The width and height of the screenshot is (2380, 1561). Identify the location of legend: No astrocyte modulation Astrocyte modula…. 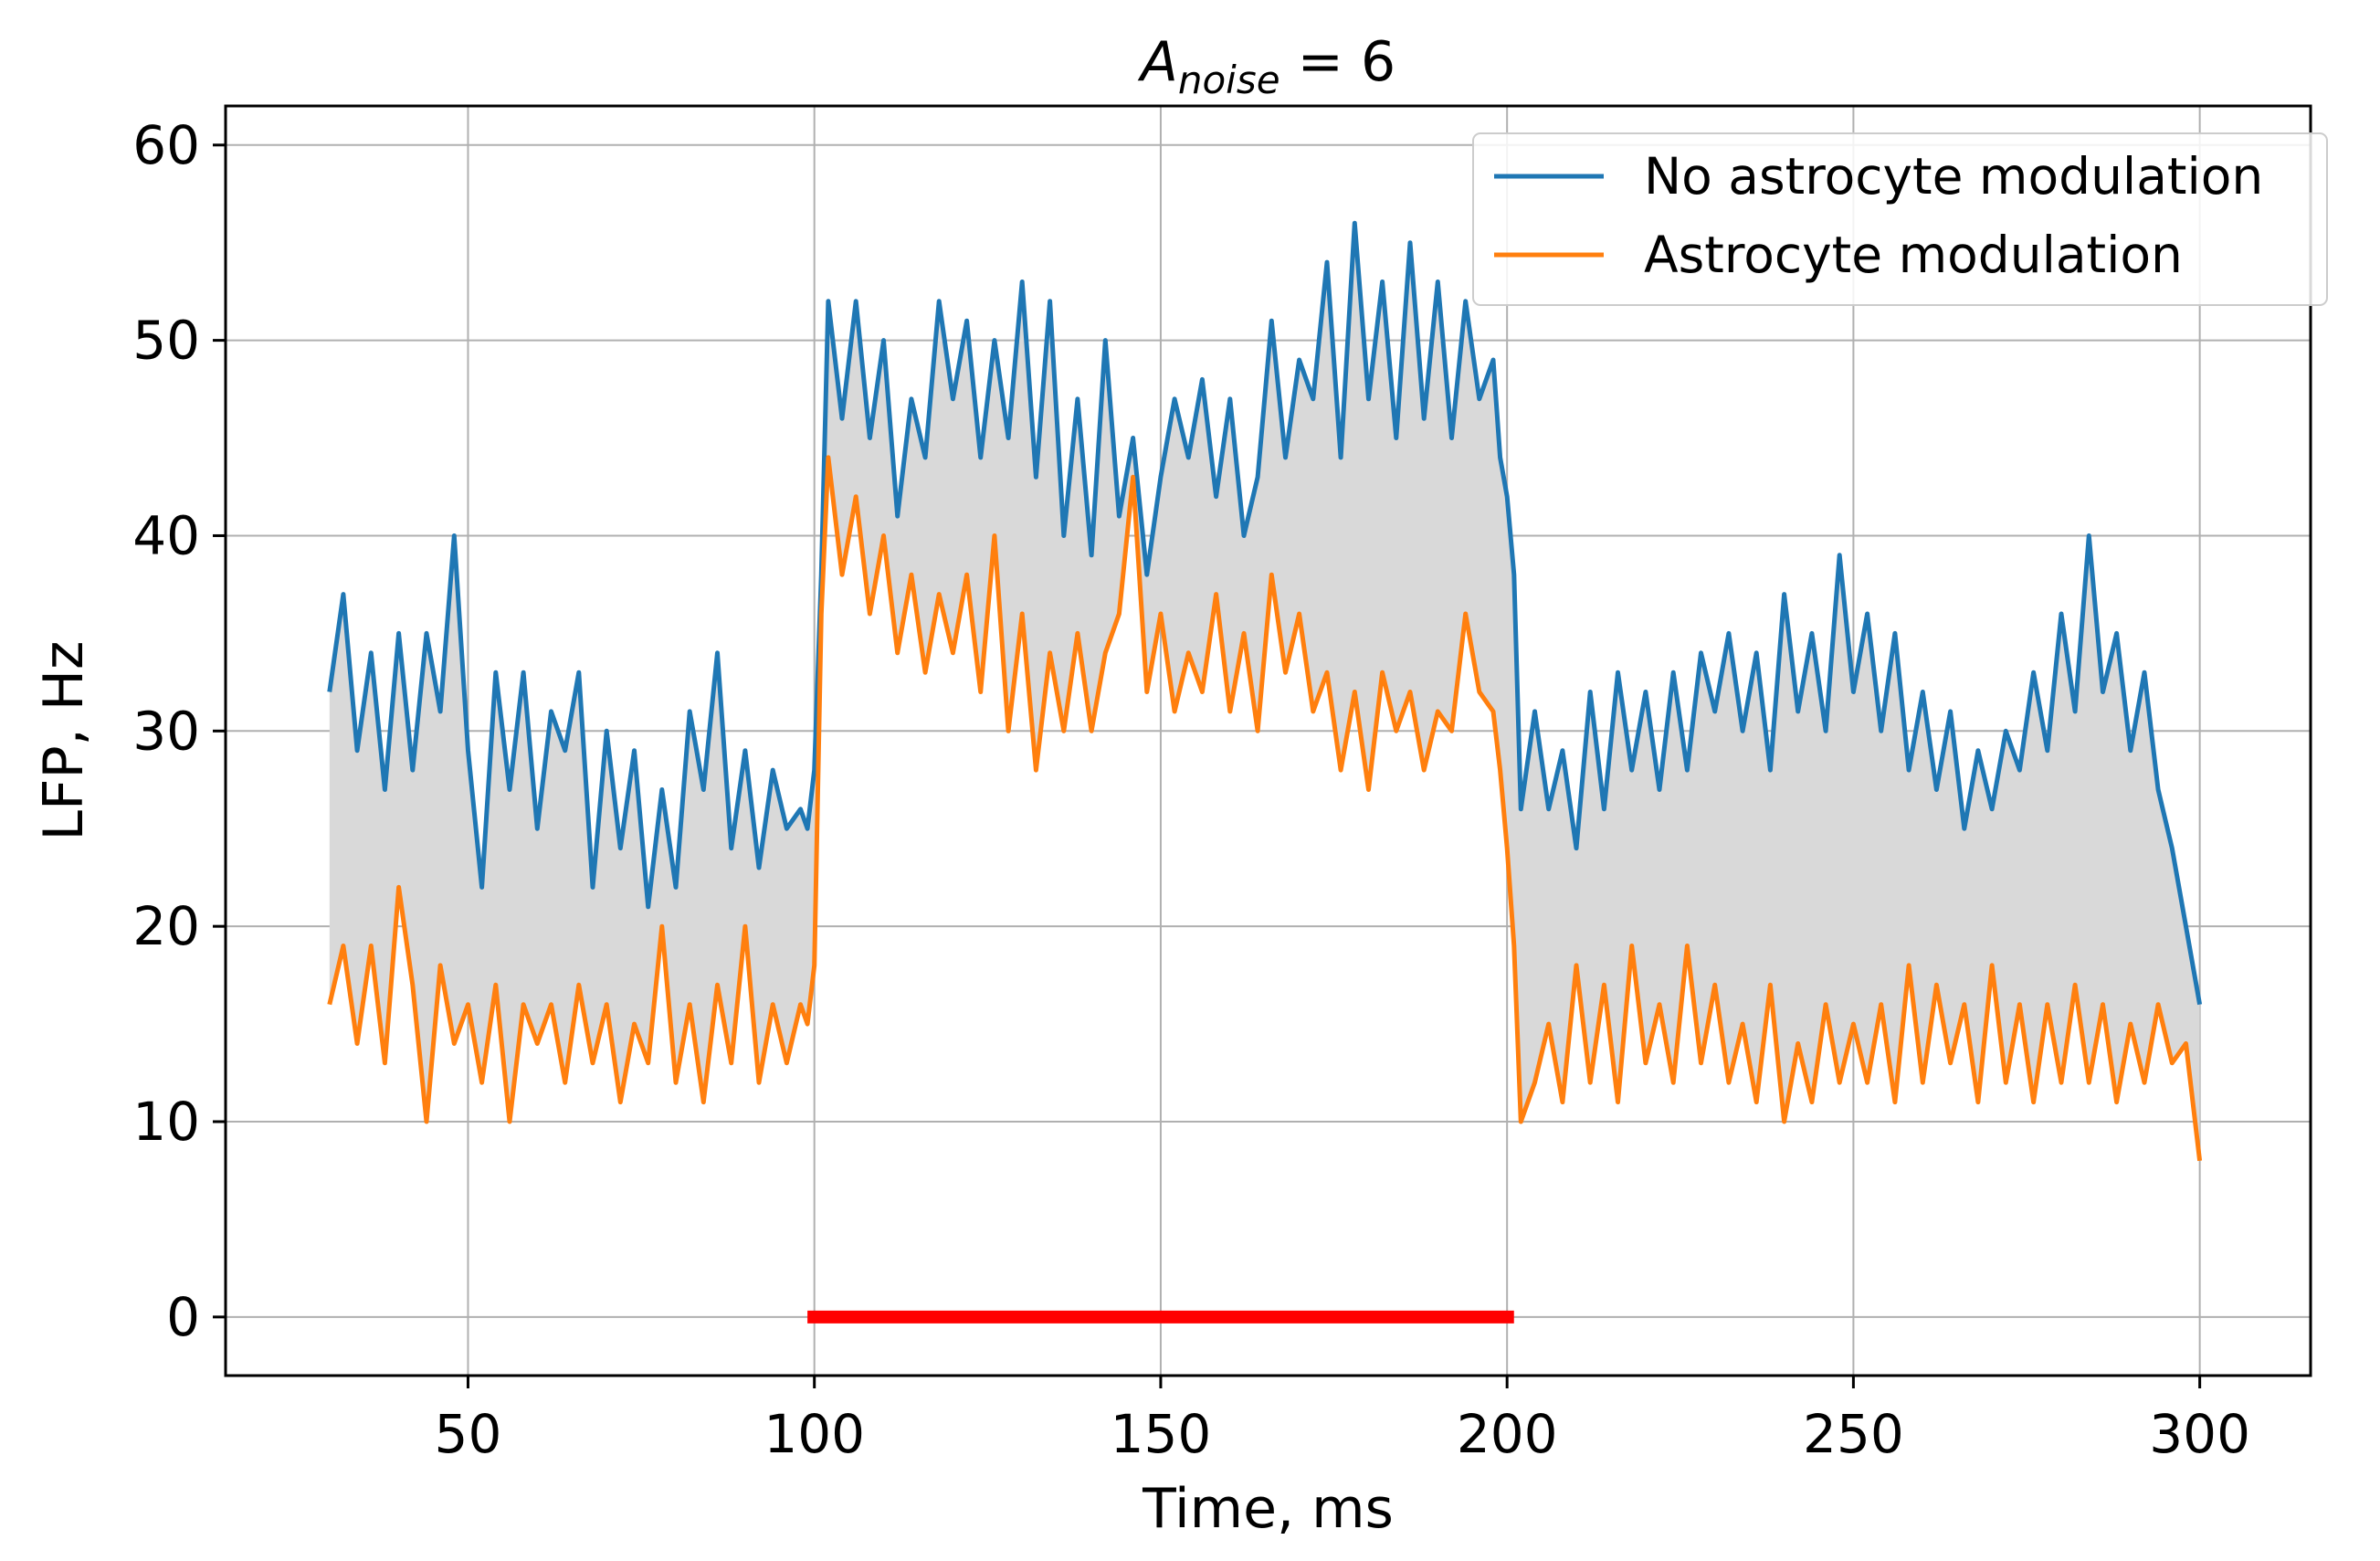
(1900, 219).